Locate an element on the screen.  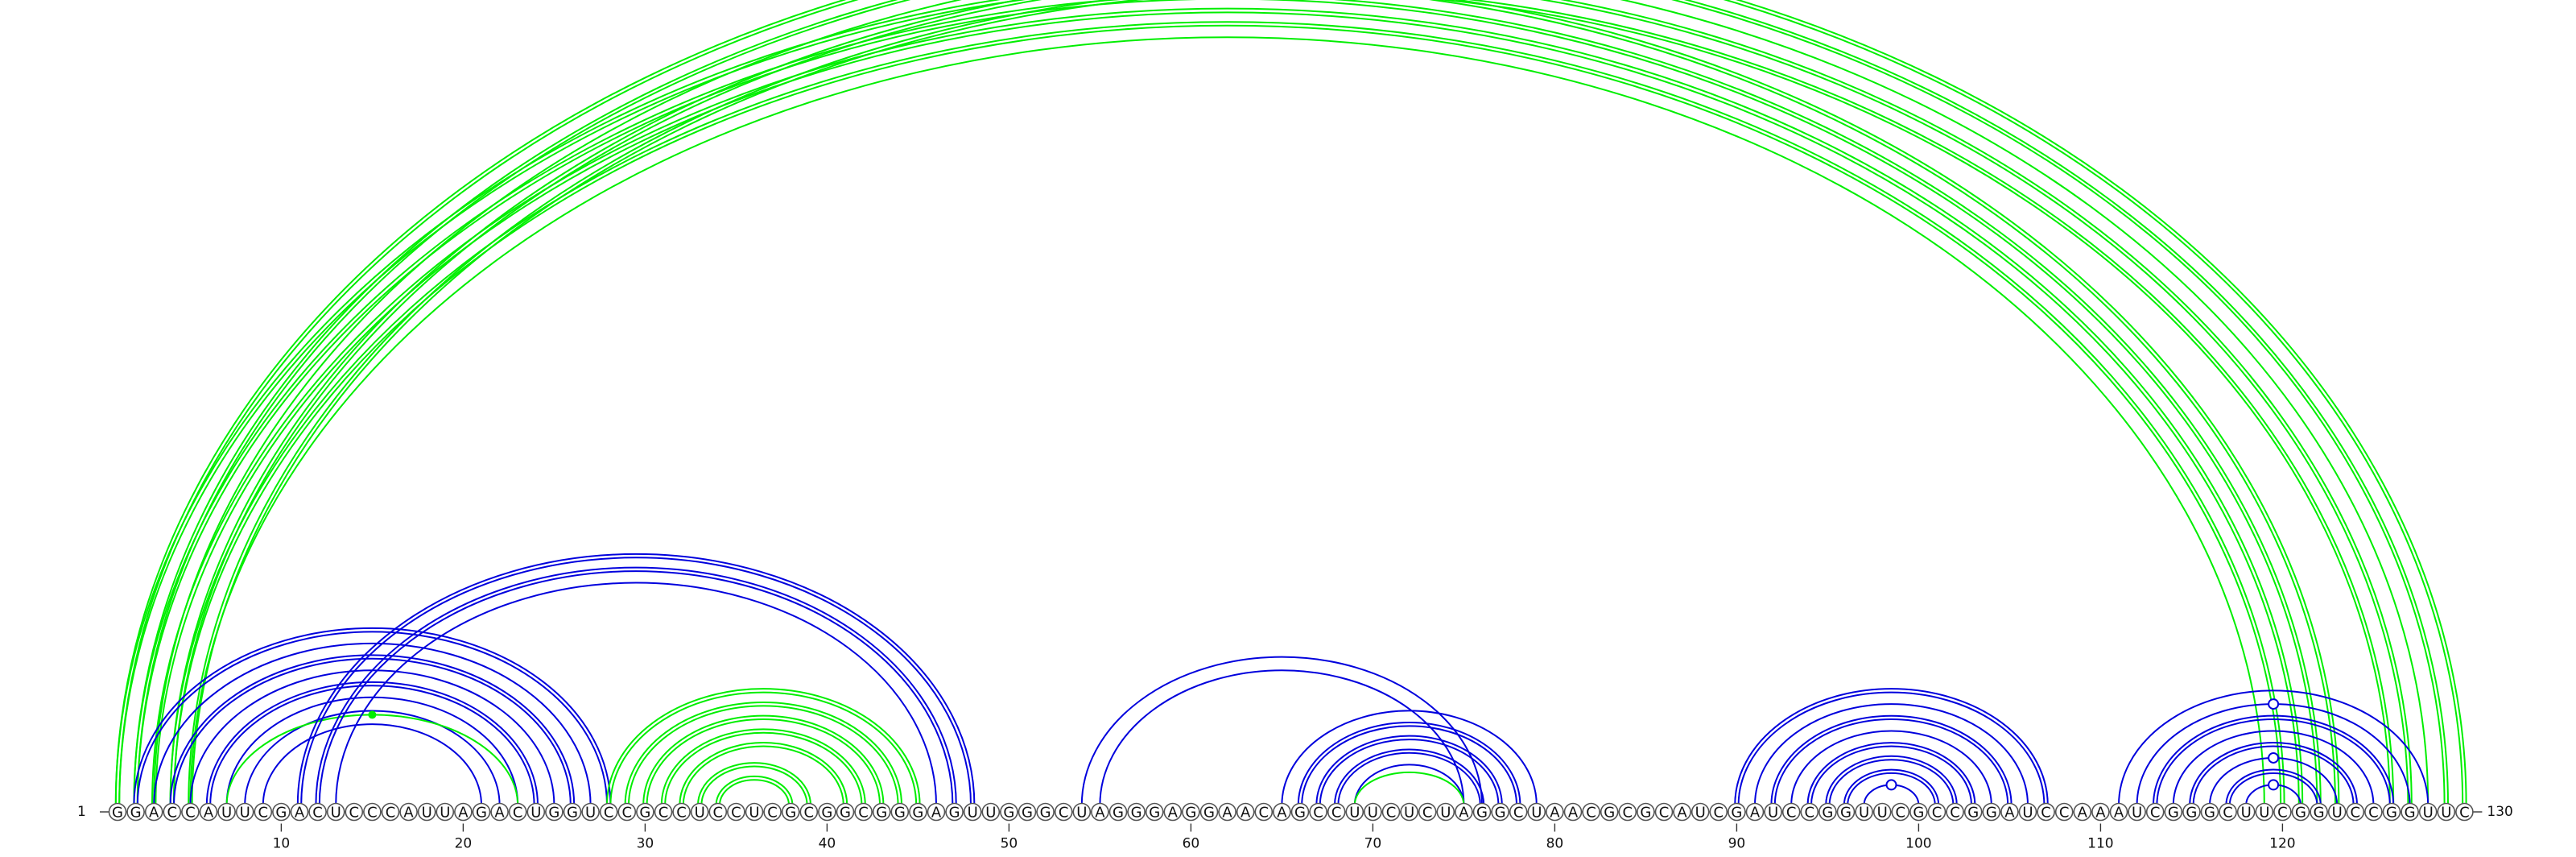
nucleotide: A is located at coordinates (1100, 812).